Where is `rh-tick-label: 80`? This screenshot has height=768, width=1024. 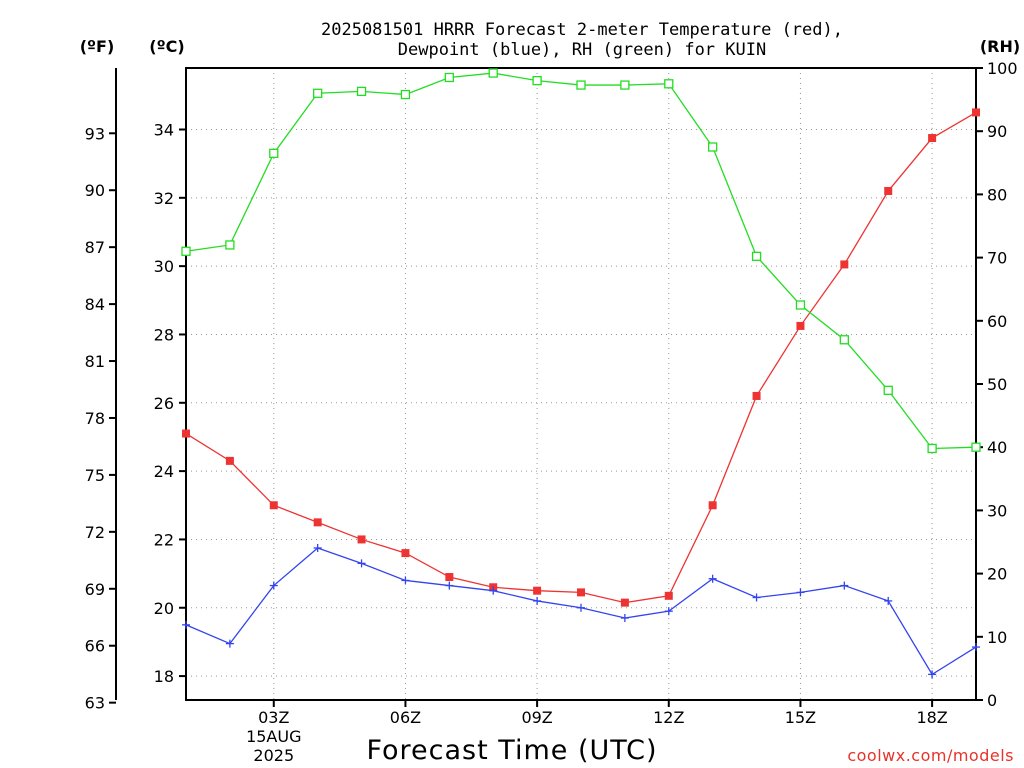 rh-tick-label: 80 is located at coordinates (997, 194).